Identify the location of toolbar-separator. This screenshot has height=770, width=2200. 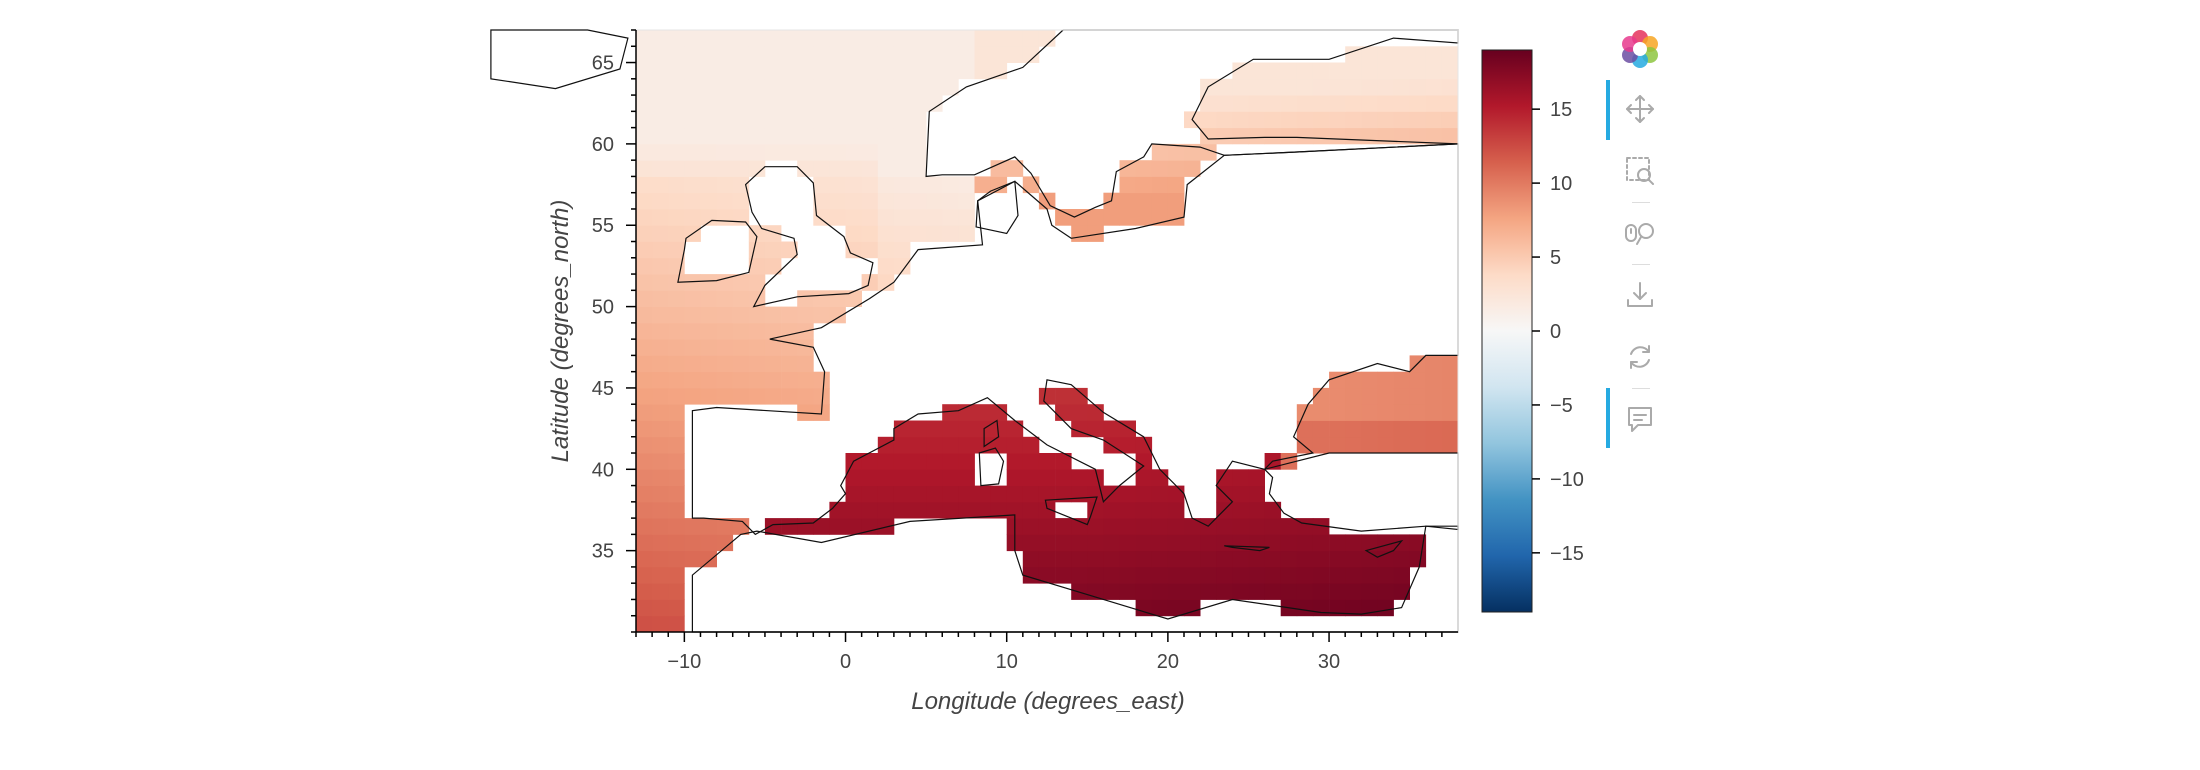
(1641, 264).